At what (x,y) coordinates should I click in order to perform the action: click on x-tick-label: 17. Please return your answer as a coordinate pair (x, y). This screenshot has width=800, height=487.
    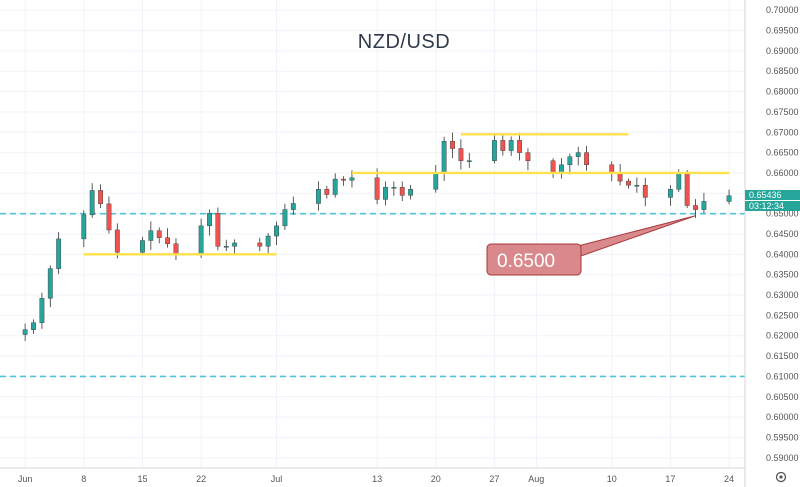
    Looking at the image, I should click on (670, 479).